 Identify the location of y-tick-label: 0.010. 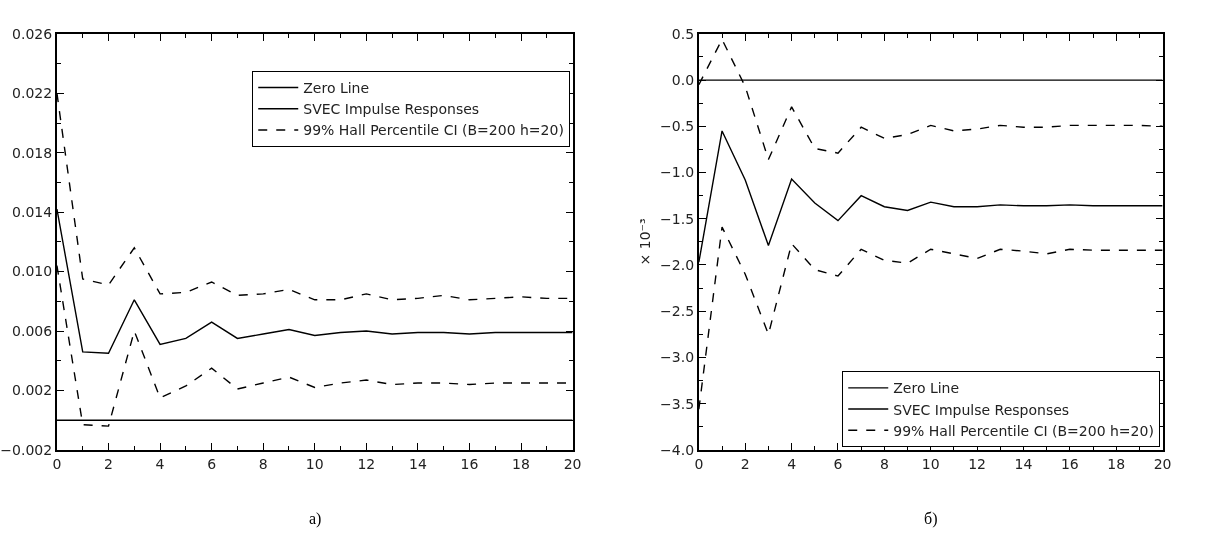
(32, 271).